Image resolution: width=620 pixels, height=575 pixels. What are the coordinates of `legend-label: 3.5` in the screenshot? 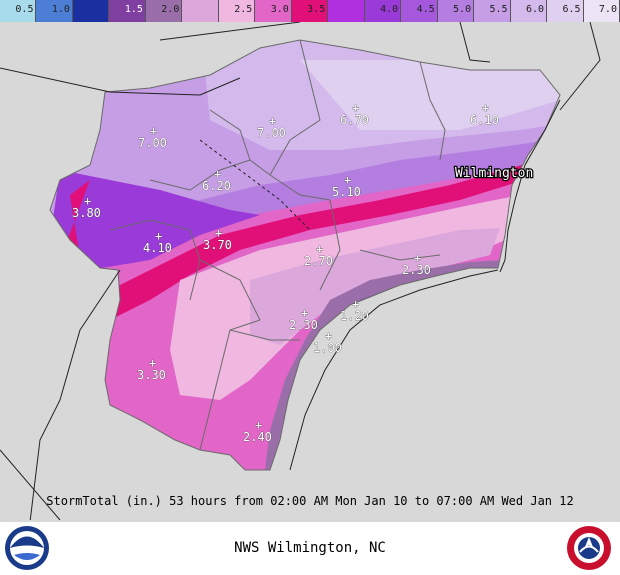 It's located at (316, 9).